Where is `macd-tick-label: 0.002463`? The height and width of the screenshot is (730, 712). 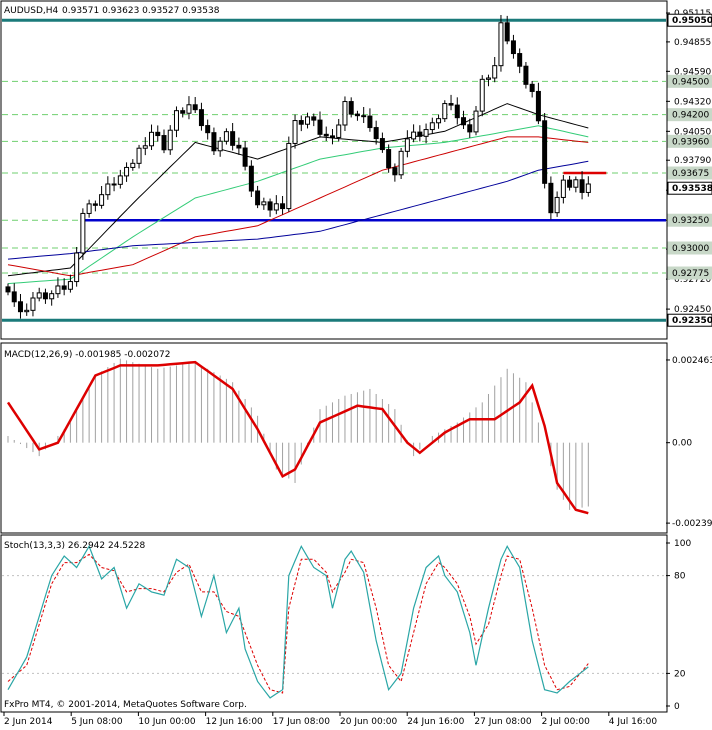 macd-tick-label: 0.002463 is located at coordinates (692, 361).